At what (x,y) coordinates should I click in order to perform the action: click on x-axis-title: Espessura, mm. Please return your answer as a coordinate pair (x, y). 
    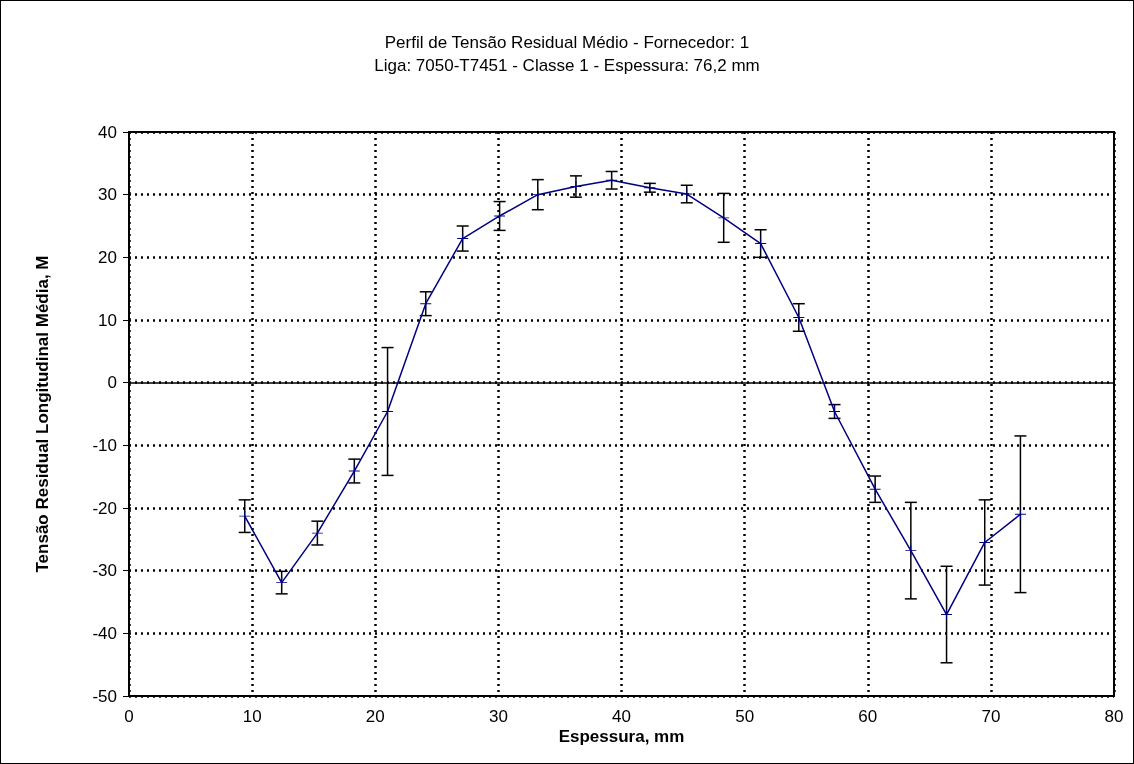
    Looking at the image, I should click on (621, 736).